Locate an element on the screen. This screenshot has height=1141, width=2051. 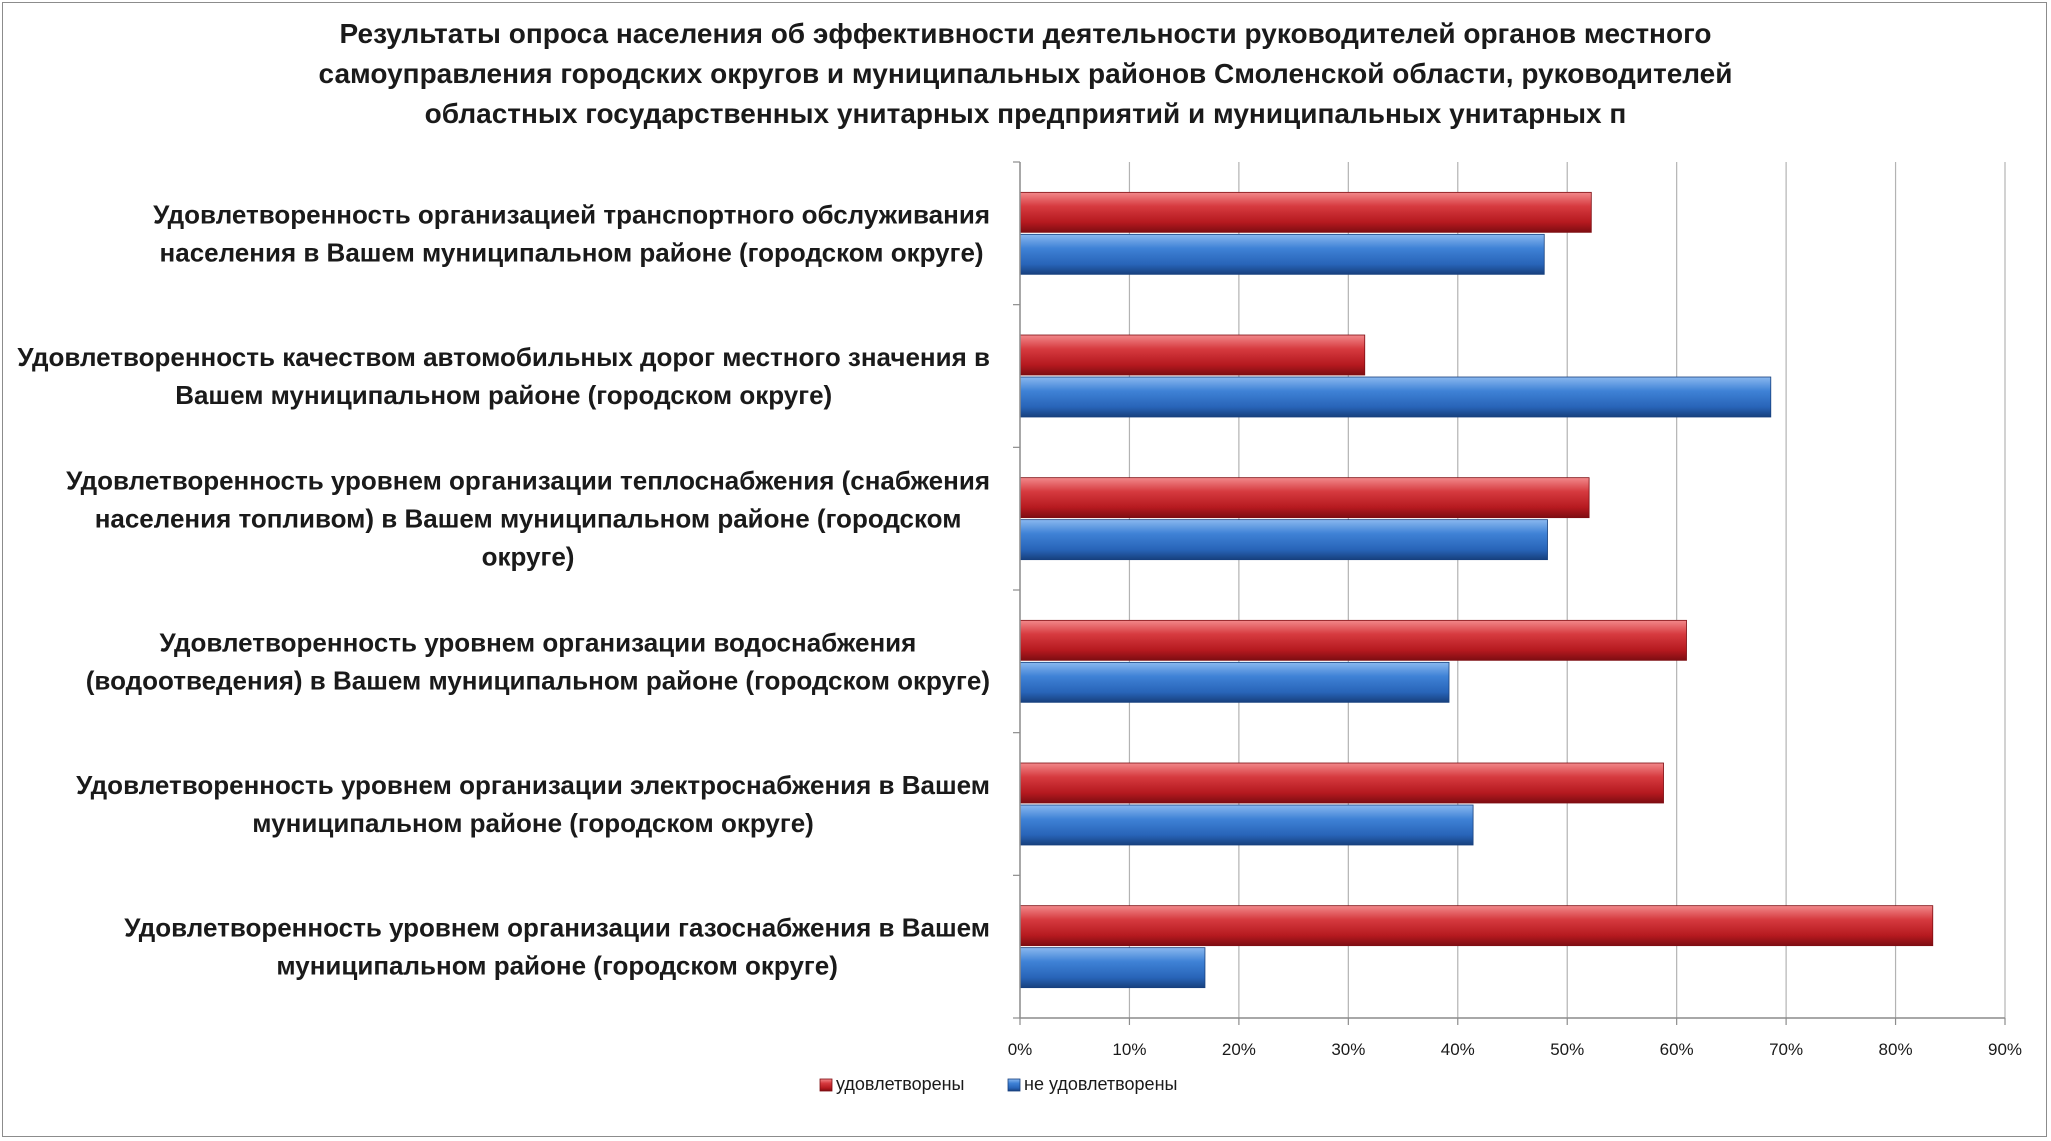
legend-label-2: не удовлетворены is located at coordinates (1100, 1084).